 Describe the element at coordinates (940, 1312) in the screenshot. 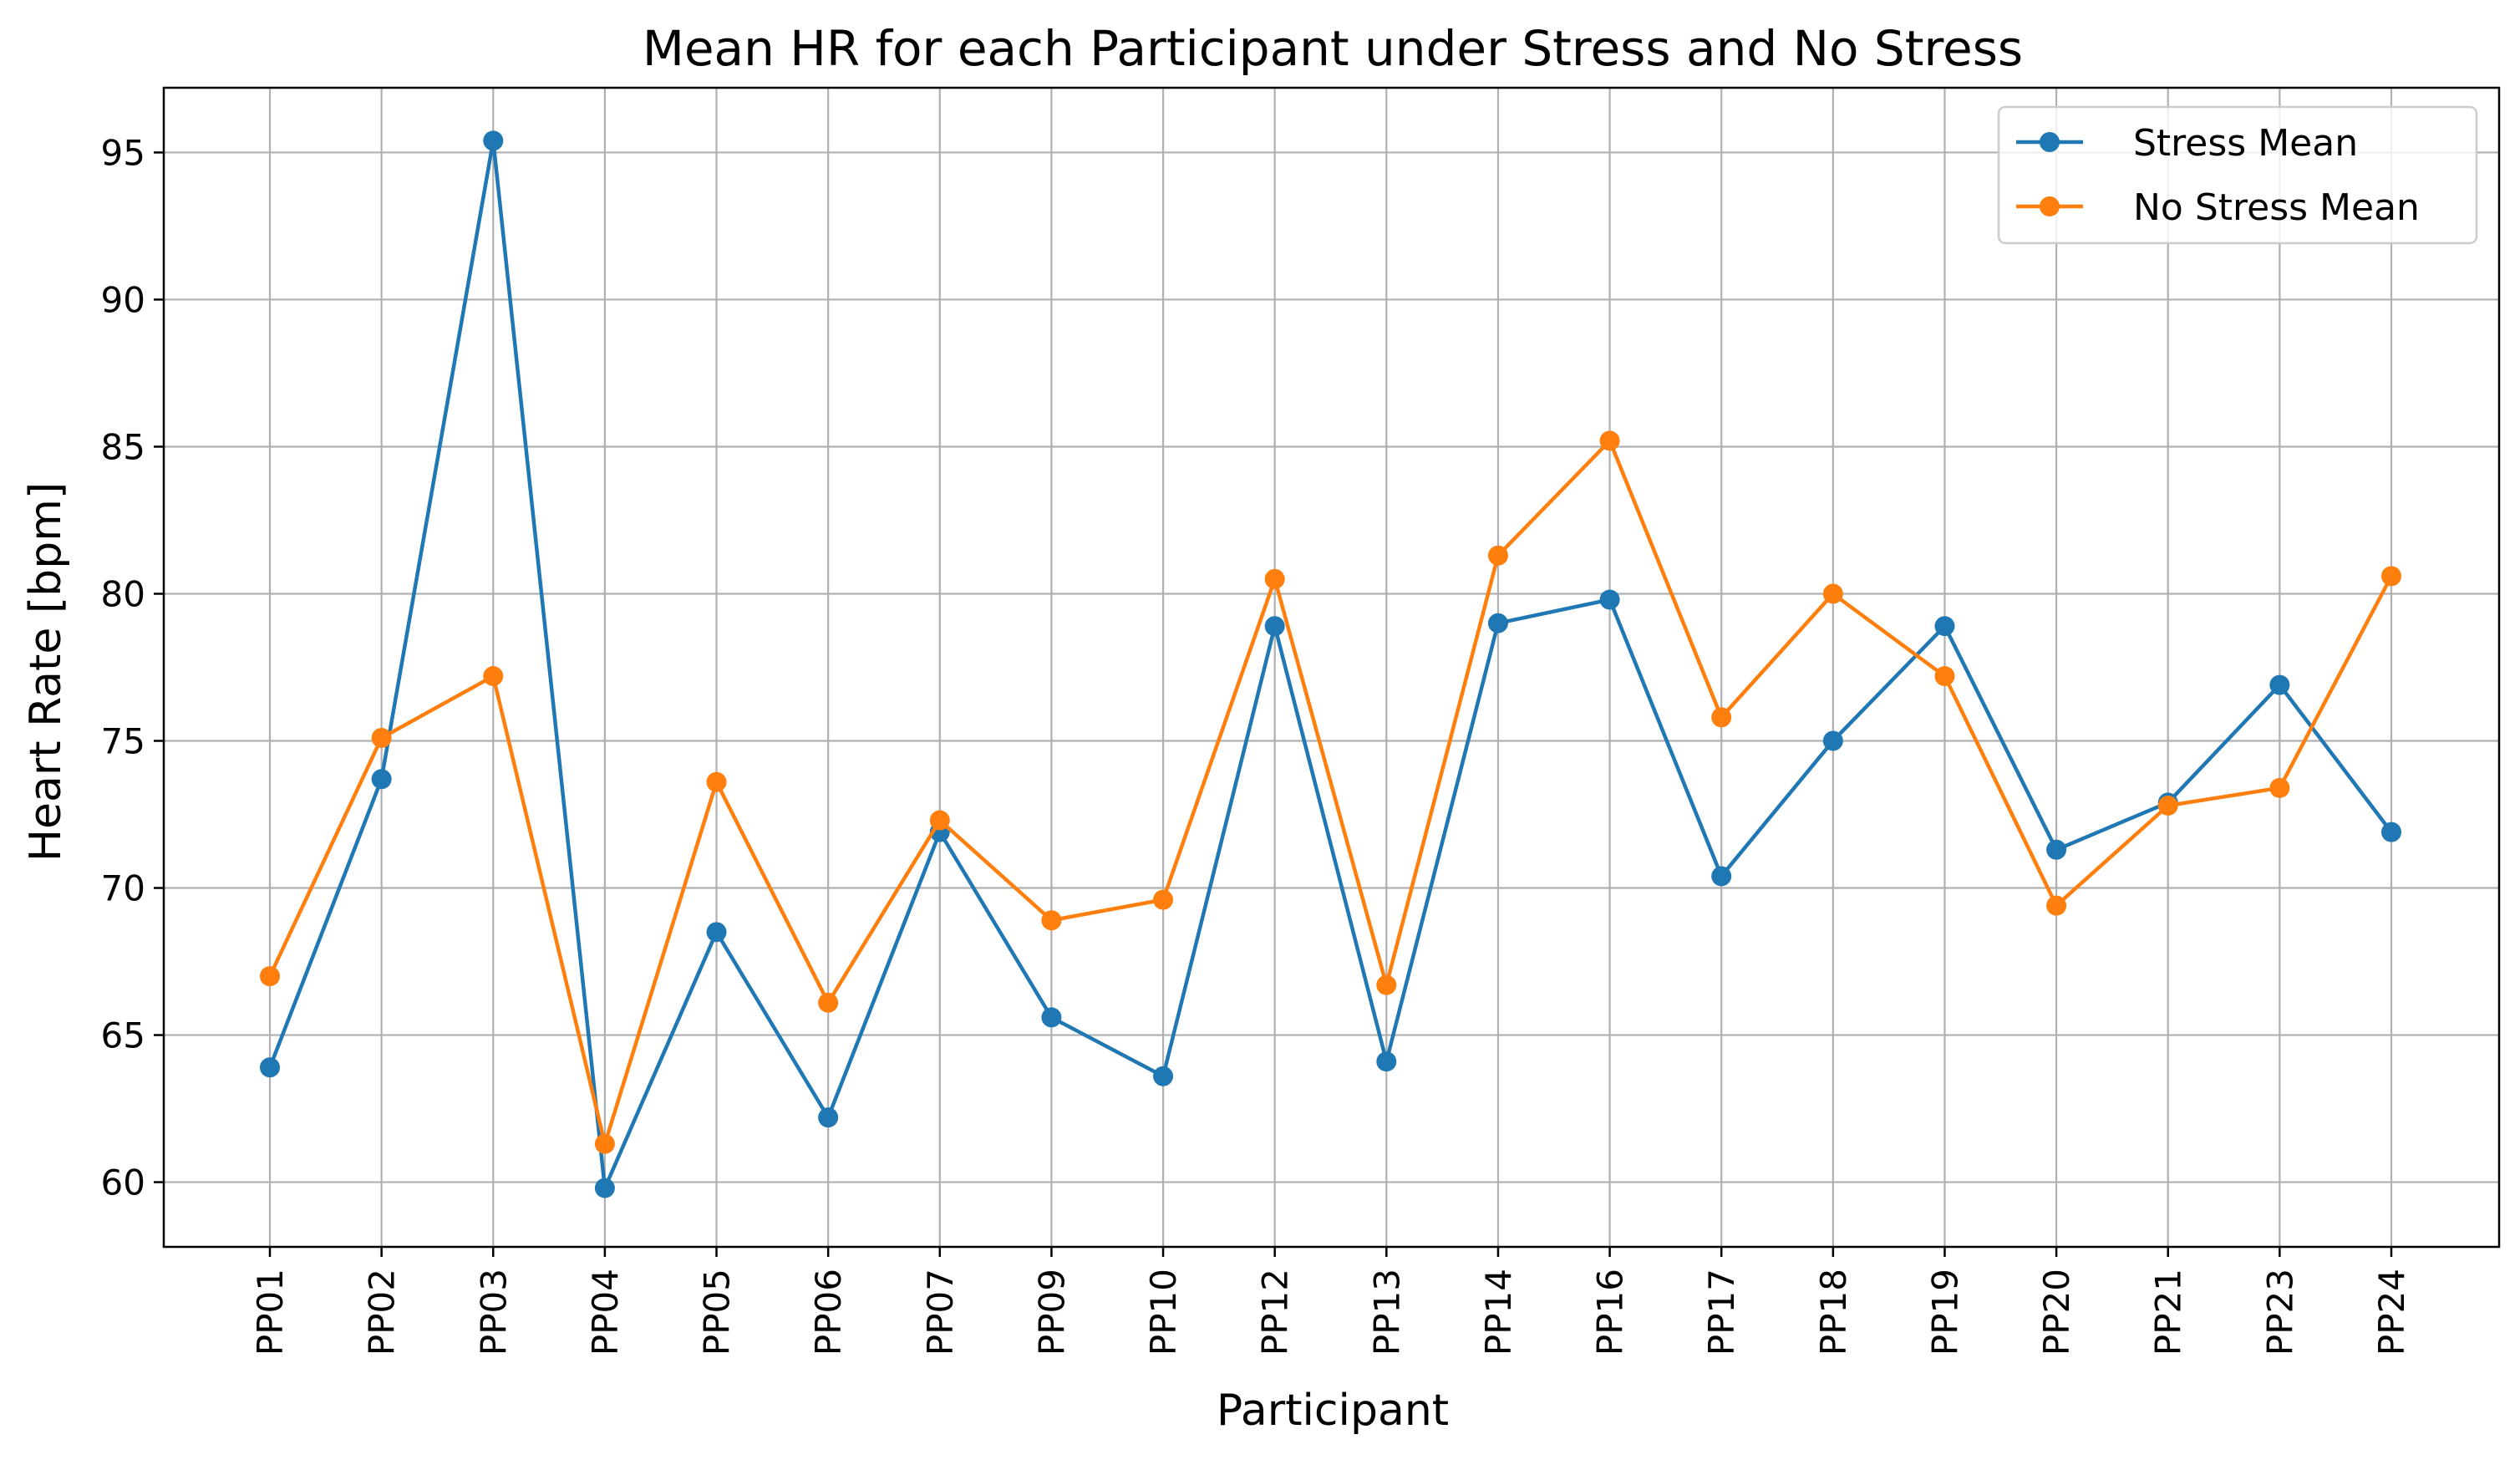

I see `x-tick-label: PP07` at that location.